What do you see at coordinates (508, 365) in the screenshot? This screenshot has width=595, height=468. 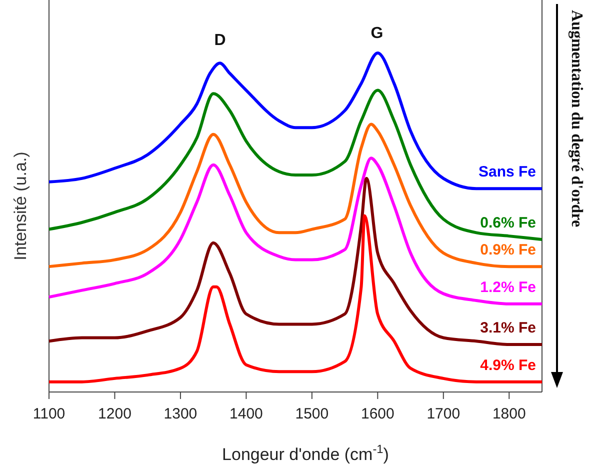 I see `series-label: 4.9% Fe` at bounding box center [508, 365].